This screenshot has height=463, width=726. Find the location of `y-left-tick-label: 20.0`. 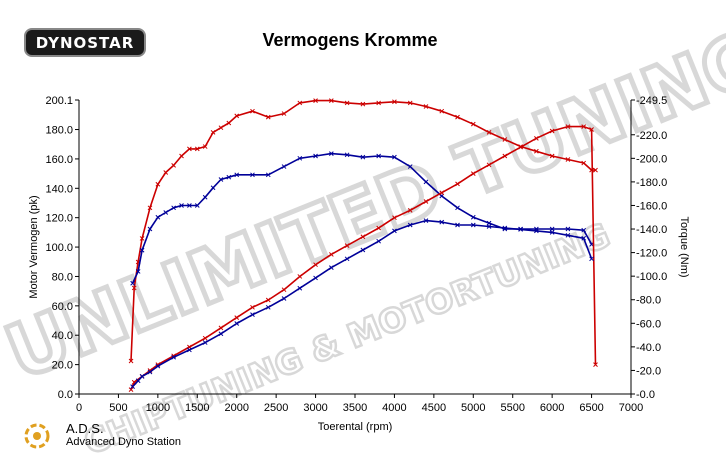

y-left-tick-label: 20.0 is located at coordinates (62, 366).